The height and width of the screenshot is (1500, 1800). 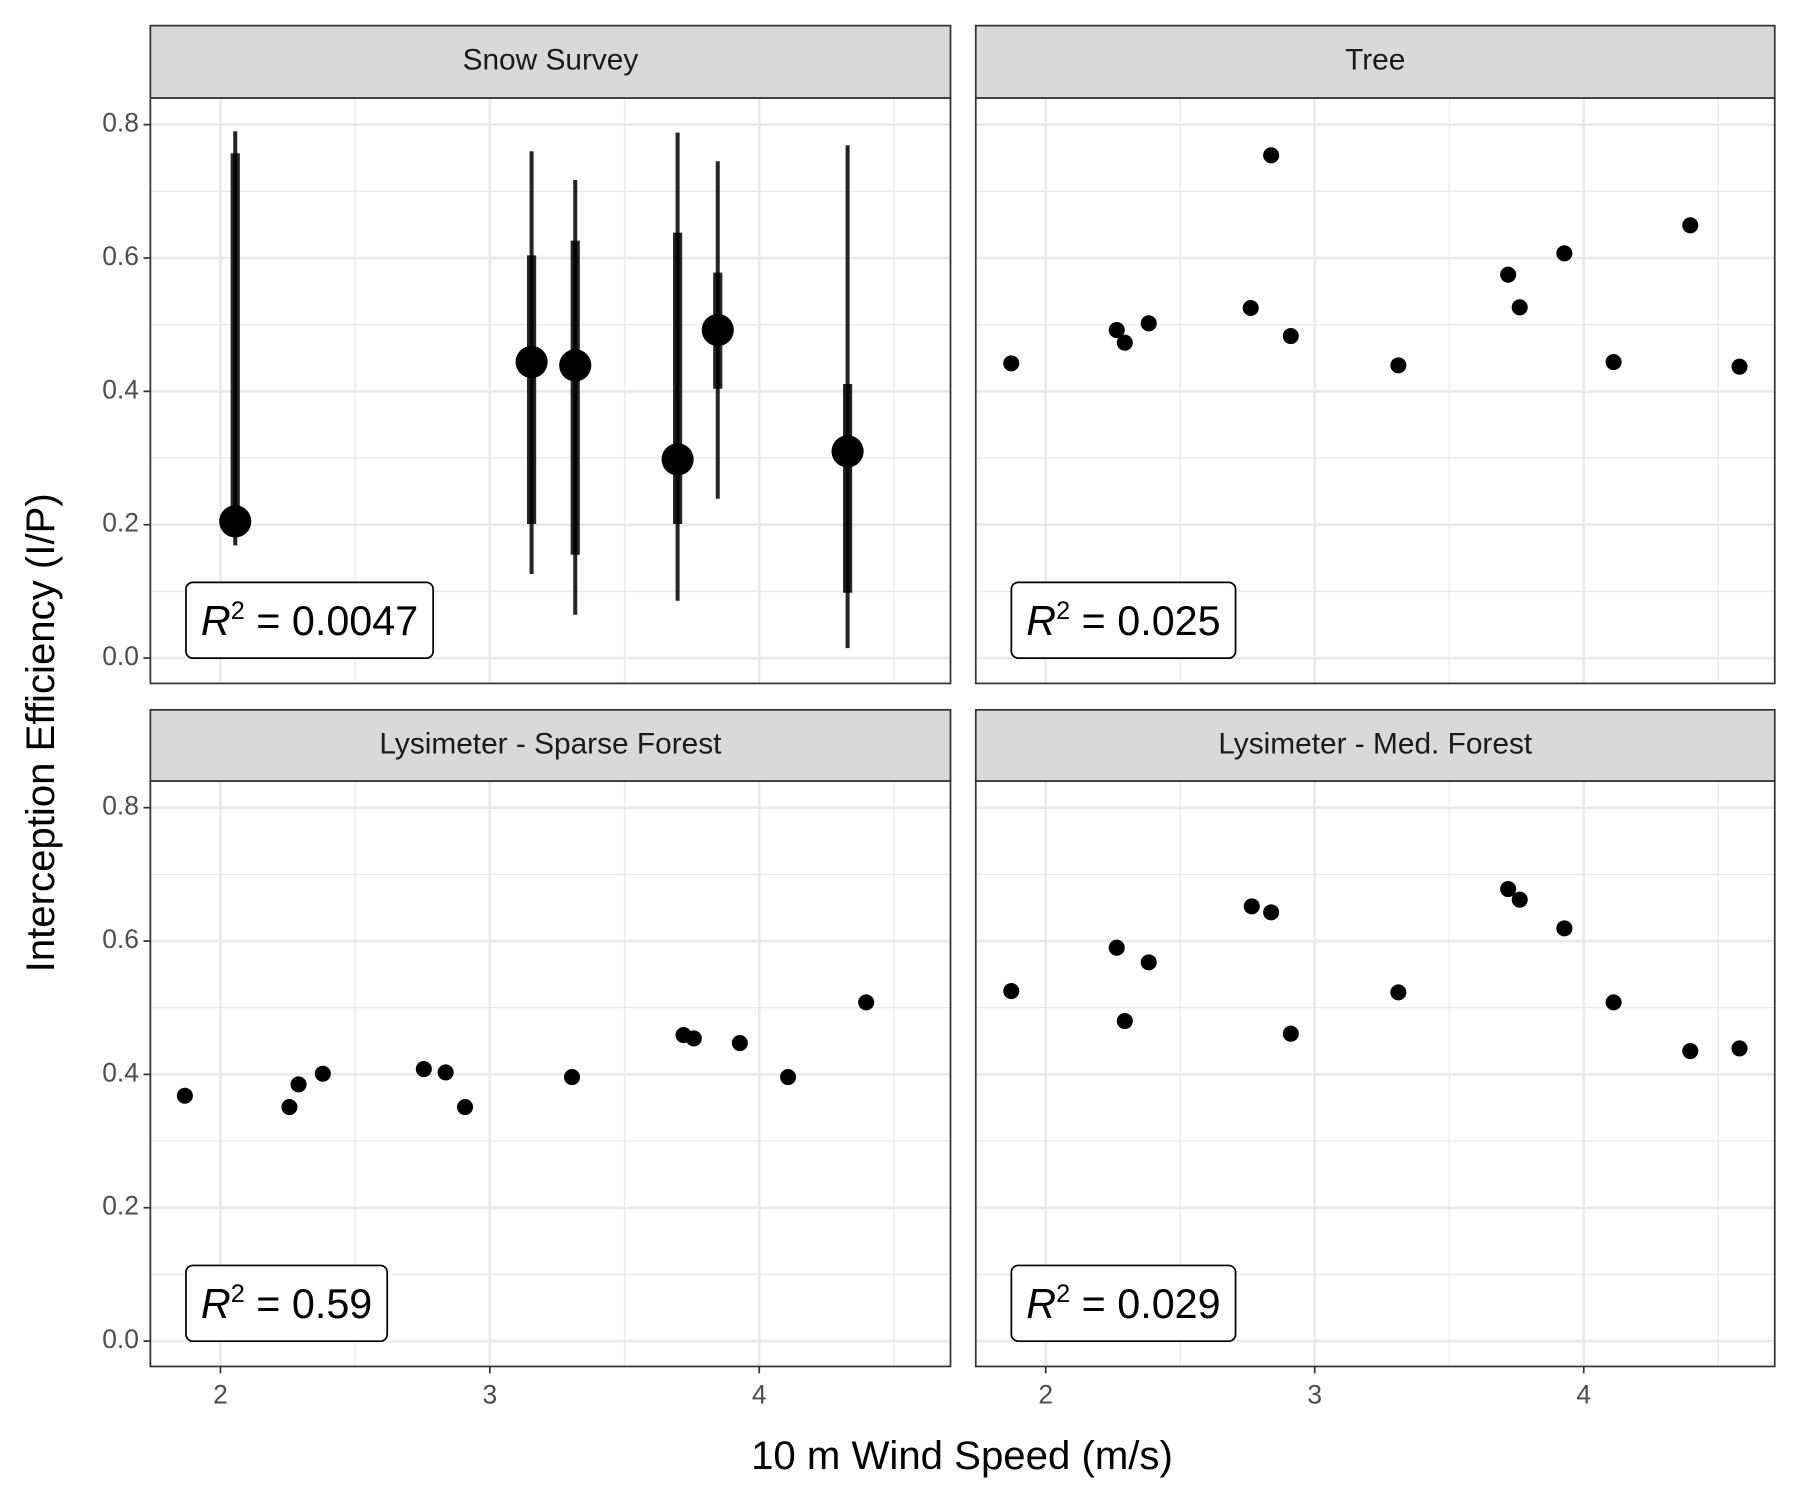 I want to click on strip-title: Lysimeter - Sparse Forest, so click(x=550, y=743).